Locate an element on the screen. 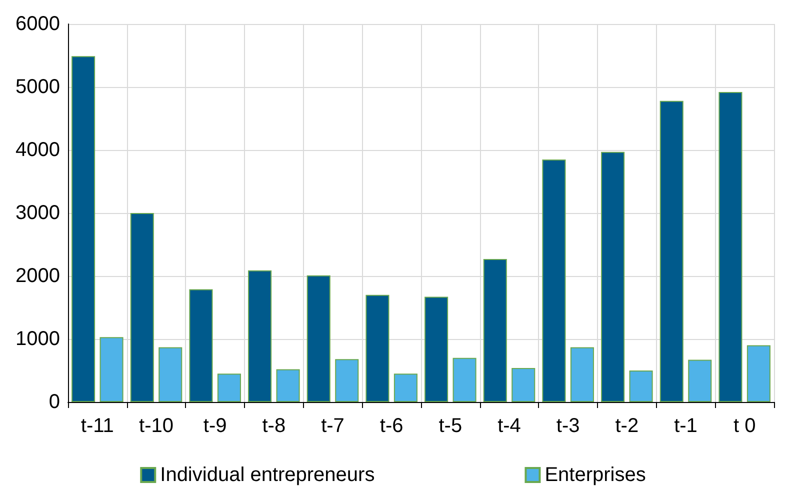 The image size is (786, 498). x-tick-label: t-2 is located at coordinates (627, 426).